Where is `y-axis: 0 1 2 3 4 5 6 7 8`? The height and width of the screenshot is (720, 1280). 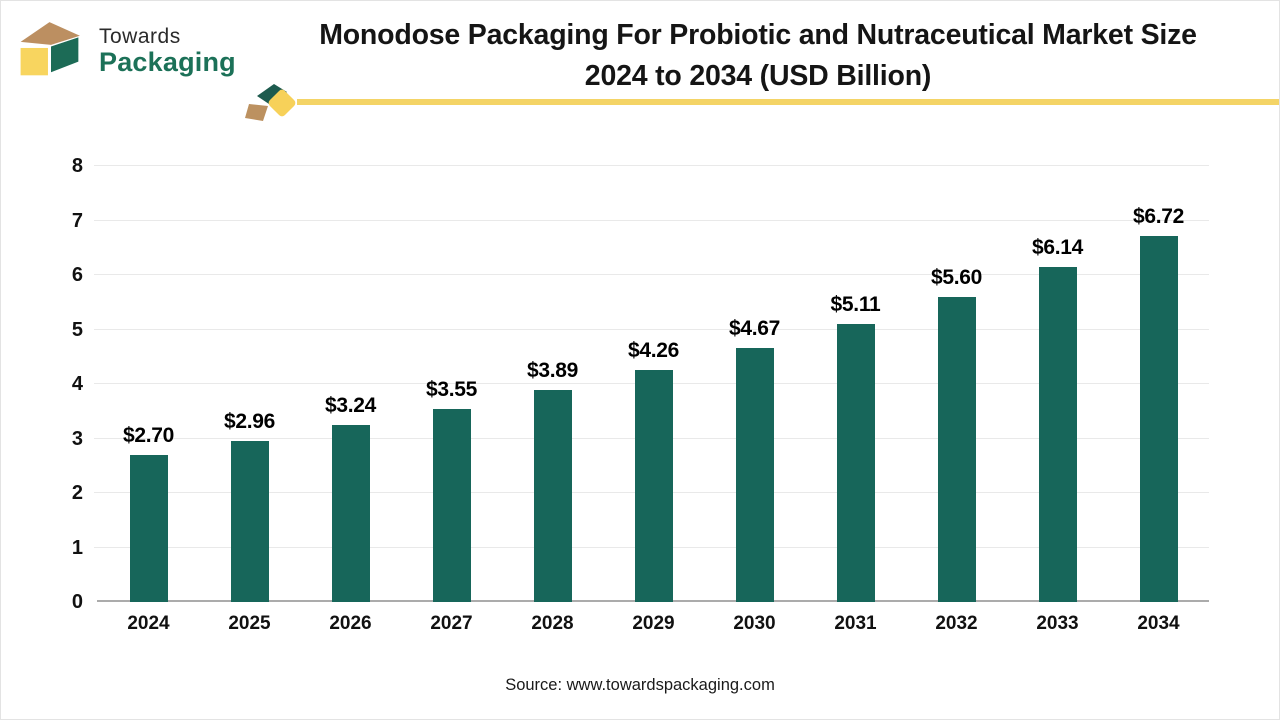
y-axis: 0 1 2 3 4 5 6 7 8 is located at coordinates (62, 384).